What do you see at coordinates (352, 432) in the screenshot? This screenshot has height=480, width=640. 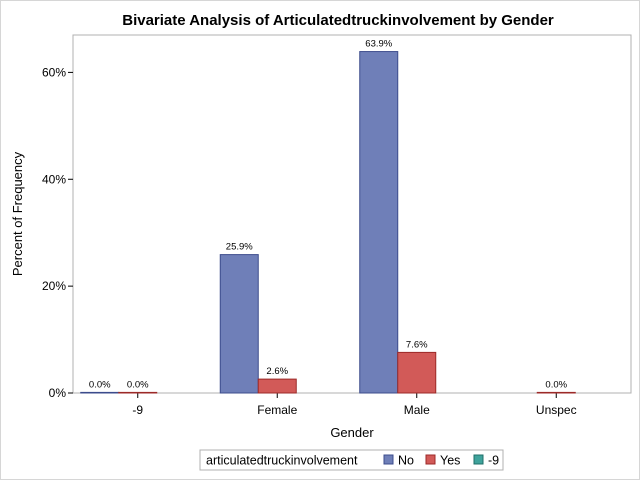 I see `x-axis-label: Gender` at bounding box center [352, 432].